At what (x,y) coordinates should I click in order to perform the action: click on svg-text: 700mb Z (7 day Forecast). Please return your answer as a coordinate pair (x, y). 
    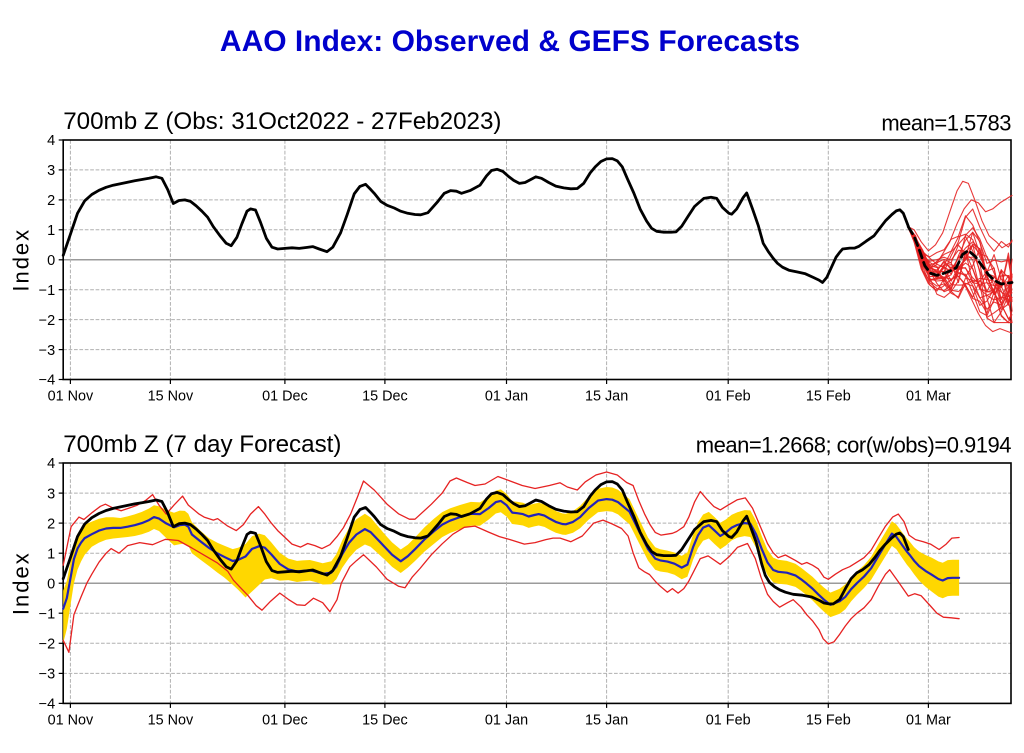
    Looking at the image, I should click on (202, 444).